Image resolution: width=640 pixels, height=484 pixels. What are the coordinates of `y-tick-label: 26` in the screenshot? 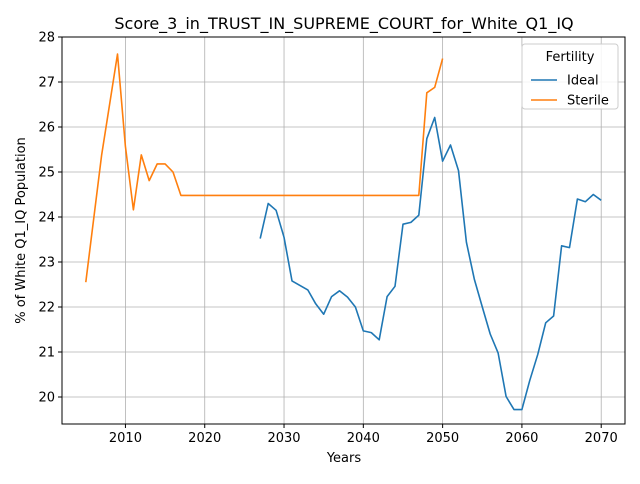 It's located at (46, 128).